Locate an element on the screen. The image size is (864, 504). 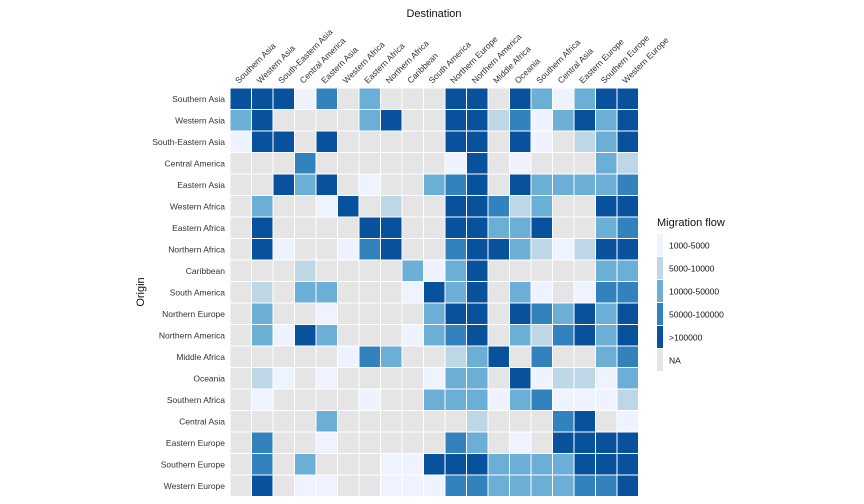
heatmap-cell-northern-africa-to-northern-africa is located at coordinates (391, 249).